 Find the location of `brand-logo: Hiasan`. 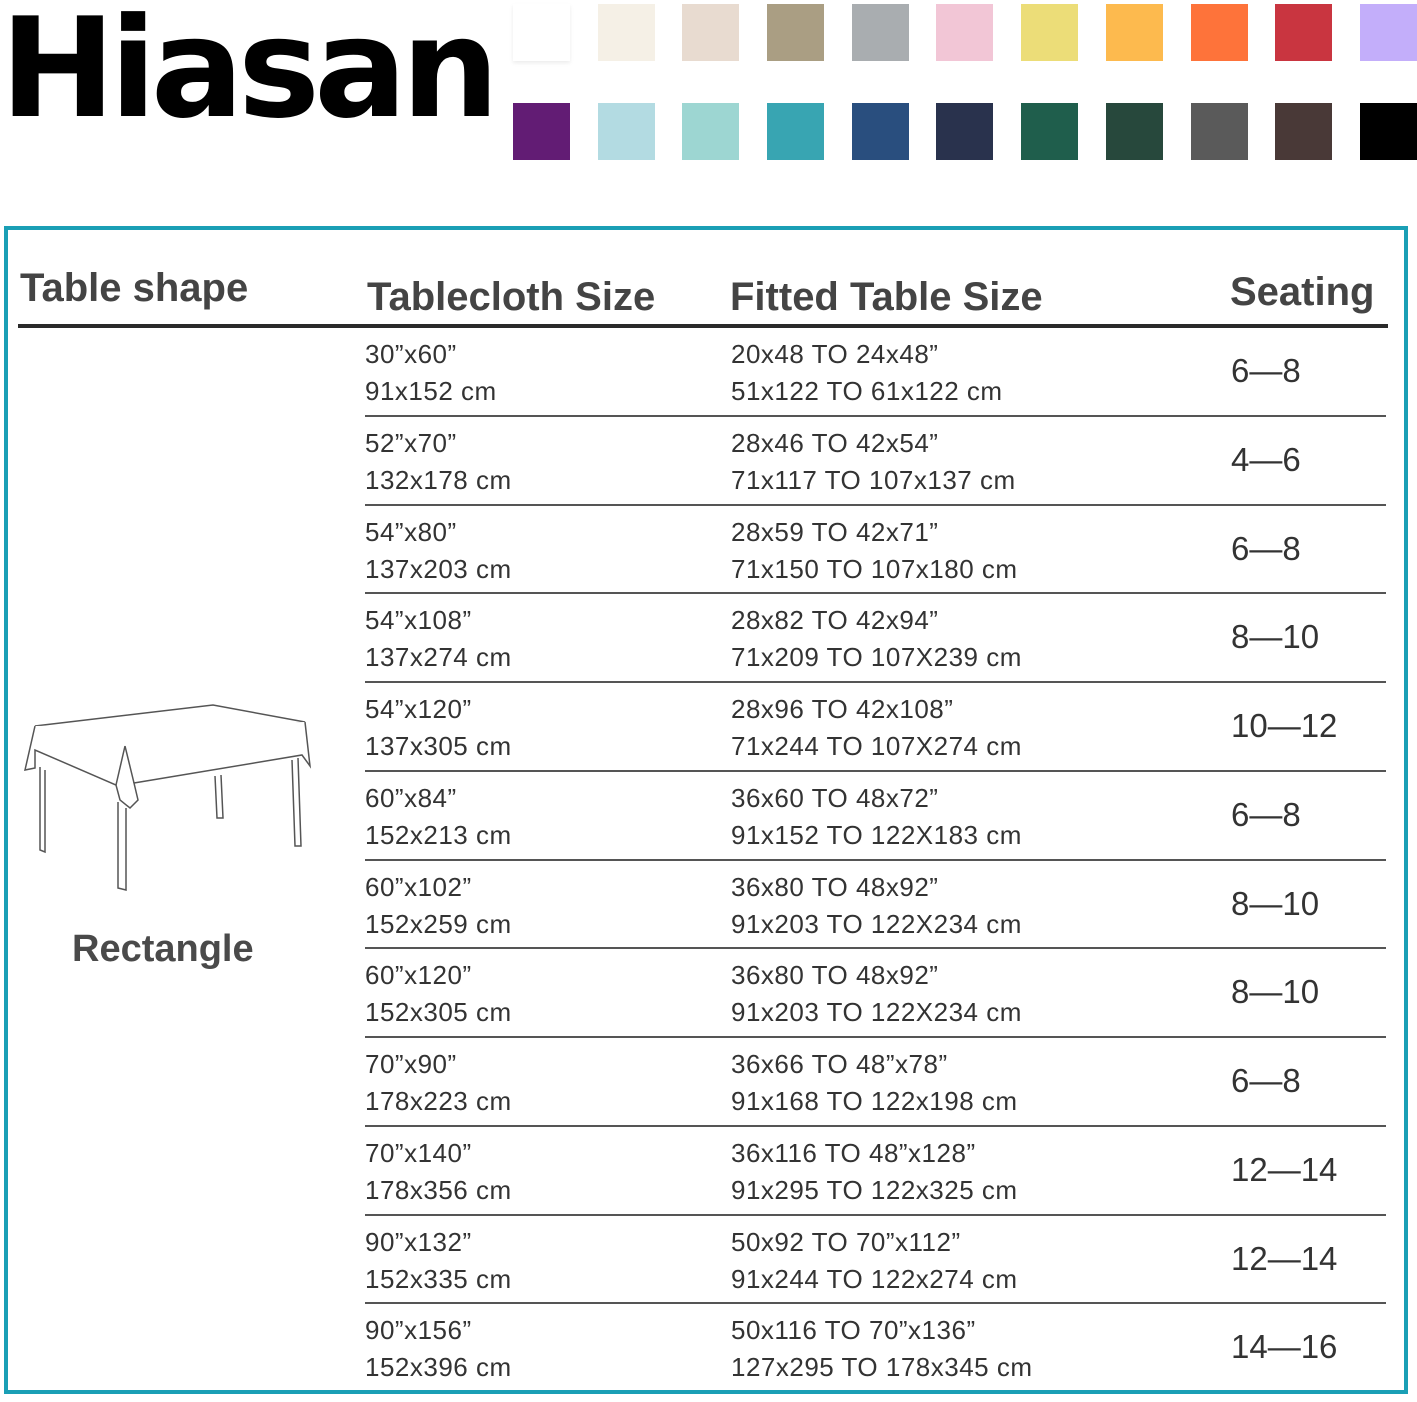

brand-logo: Hiasan is located at coordinates (249, 74).